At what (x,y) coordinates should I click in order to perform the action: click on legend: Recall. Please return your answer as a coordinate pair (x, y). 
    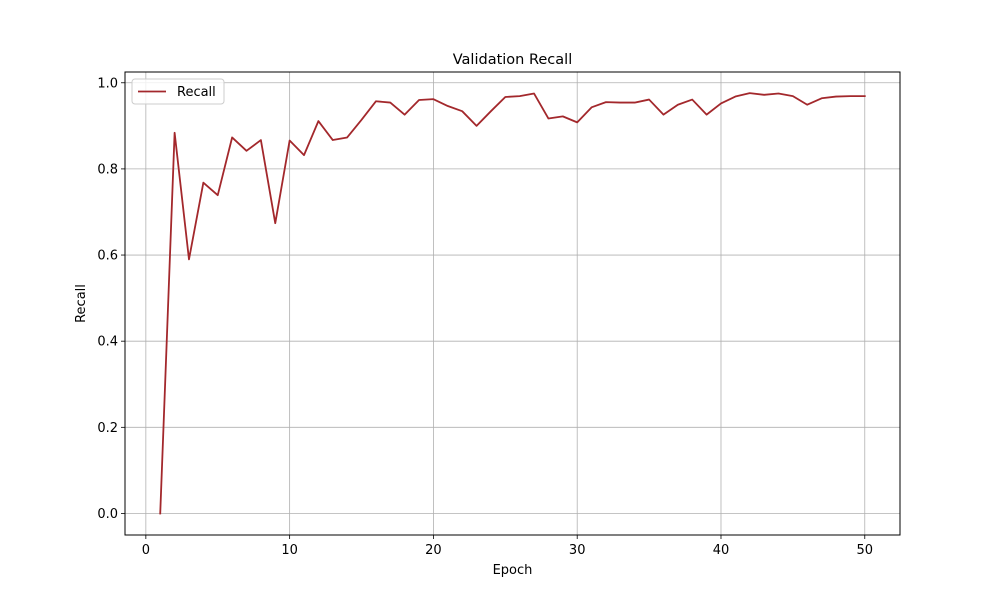
    Looking at the image, I should click on (178, 91).